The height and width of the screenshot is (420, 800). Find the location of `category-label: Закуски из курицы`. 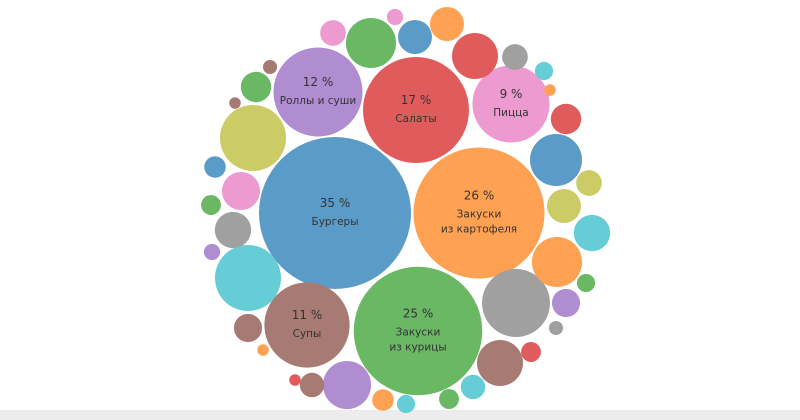

category-label: Закуски из курицы is located at coordinates (418, 340).